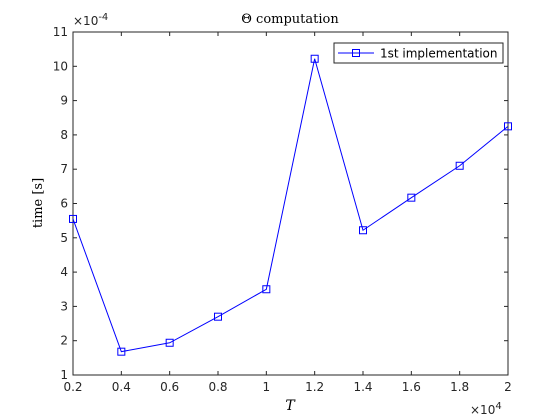 Image resolution: width=560 pixels, height=420 pixels. Describe the element at coordinates (459, 387) in the screenshot. I see `x-tick-label: 1.8` at that location.